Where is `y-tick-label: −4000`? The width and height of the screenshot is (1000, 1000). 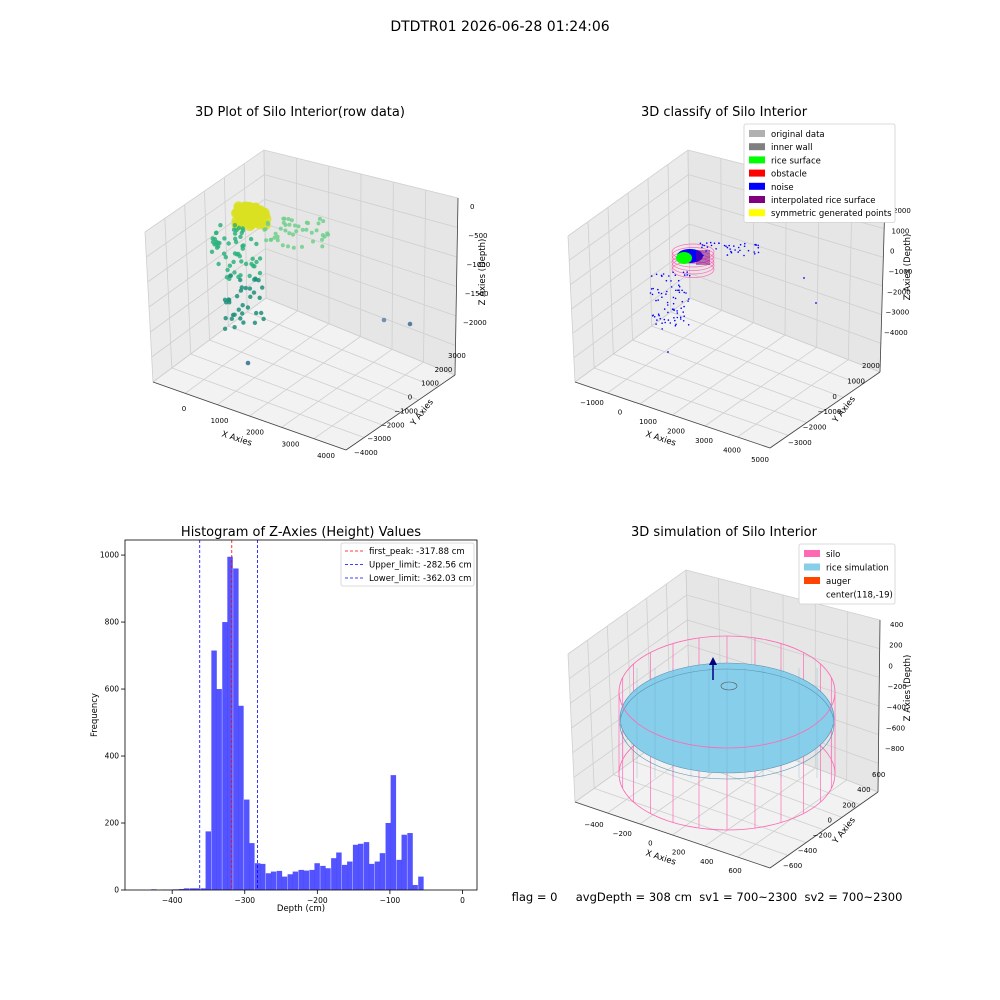 y-tick-label: −4000 is located at coordinates (366, 453).